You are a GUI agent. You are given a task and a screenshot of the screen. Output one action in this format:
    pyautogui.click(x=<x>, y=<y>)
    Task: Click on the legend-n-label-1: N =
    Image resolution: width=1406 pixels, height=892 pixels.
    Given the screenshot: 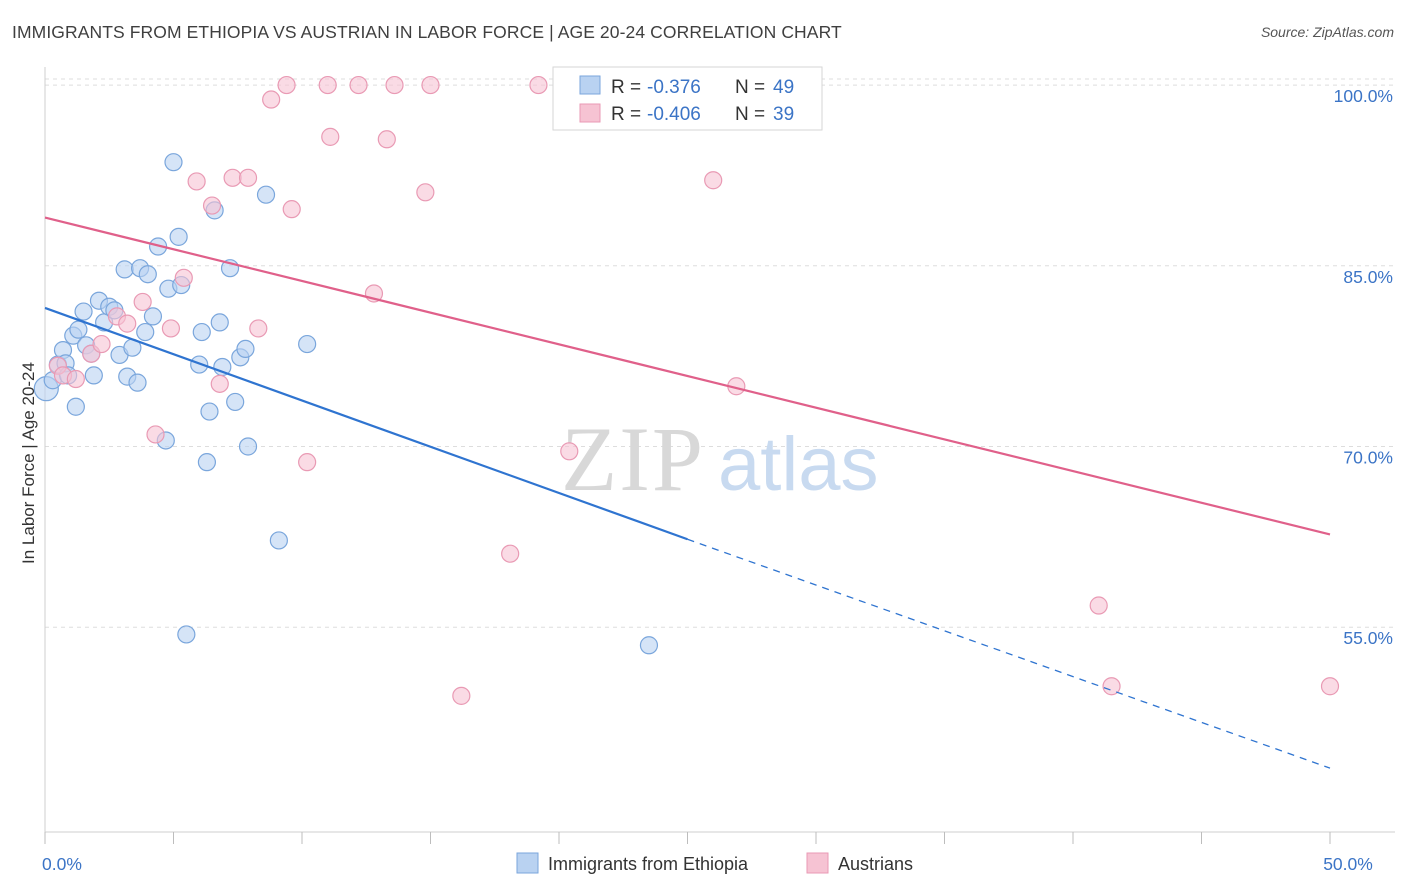 What is the action you would take?
    pyautogui.click(x=750, y=87)
    